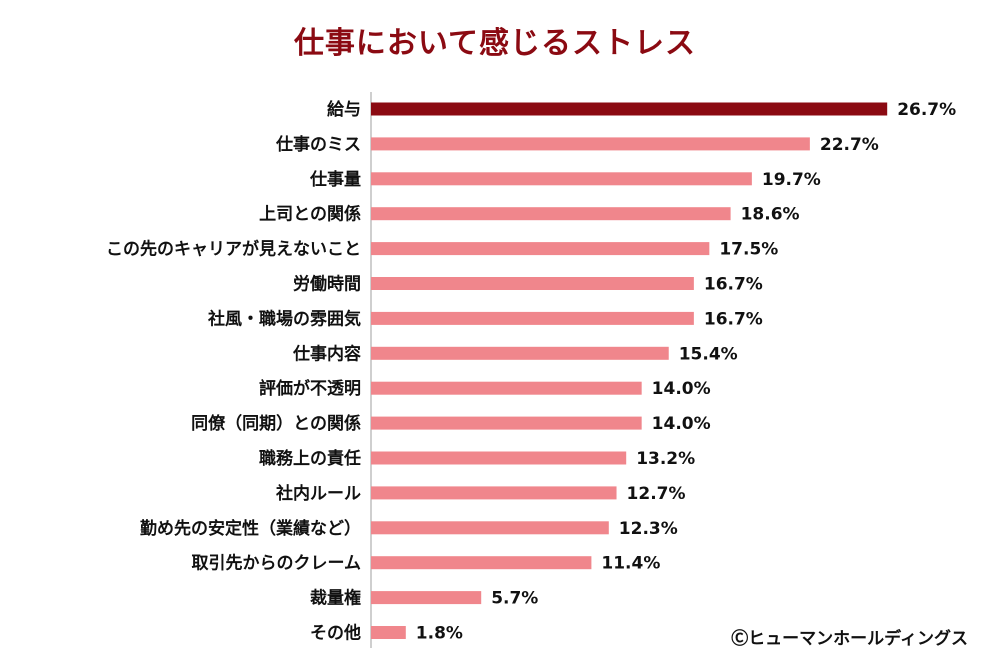 Image resolution: width=990 pixels, height=652 pixels. I want to click on value-label: 1.8%, so click(439, 634).